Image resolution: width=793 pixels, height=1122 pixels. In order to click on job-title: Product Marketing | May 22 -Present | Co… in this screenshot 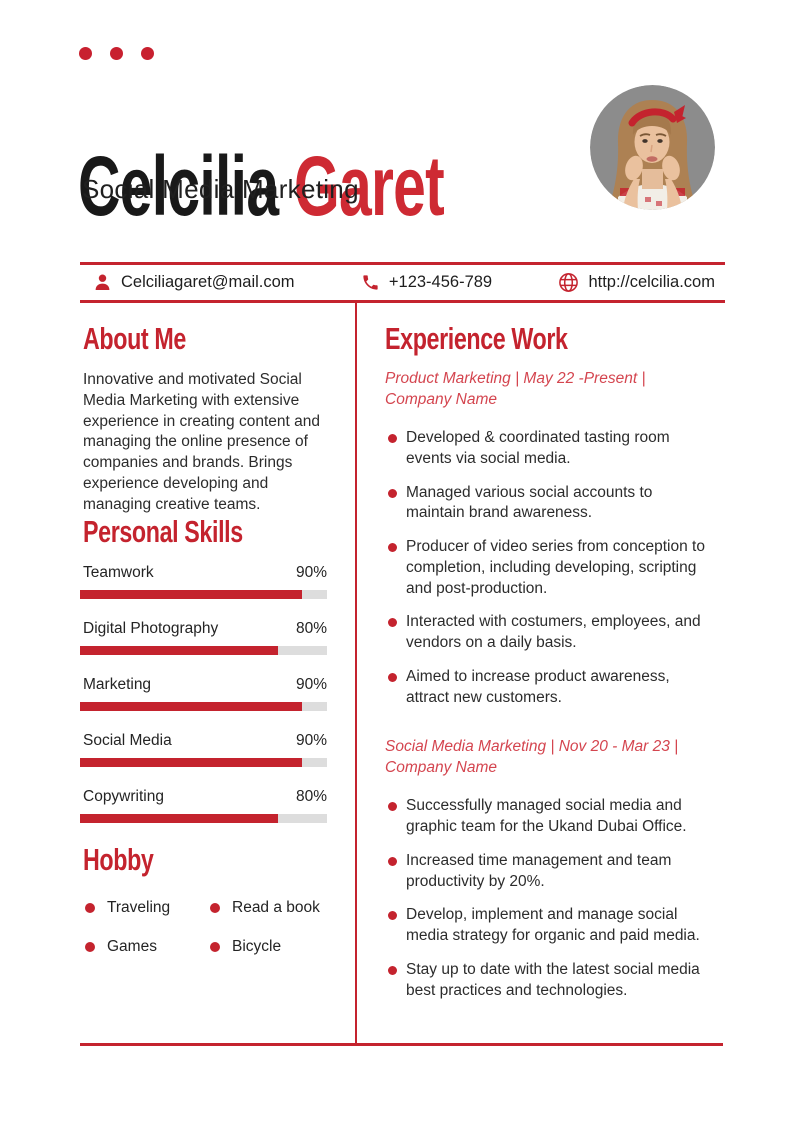, I will do `click(515, 389)`.